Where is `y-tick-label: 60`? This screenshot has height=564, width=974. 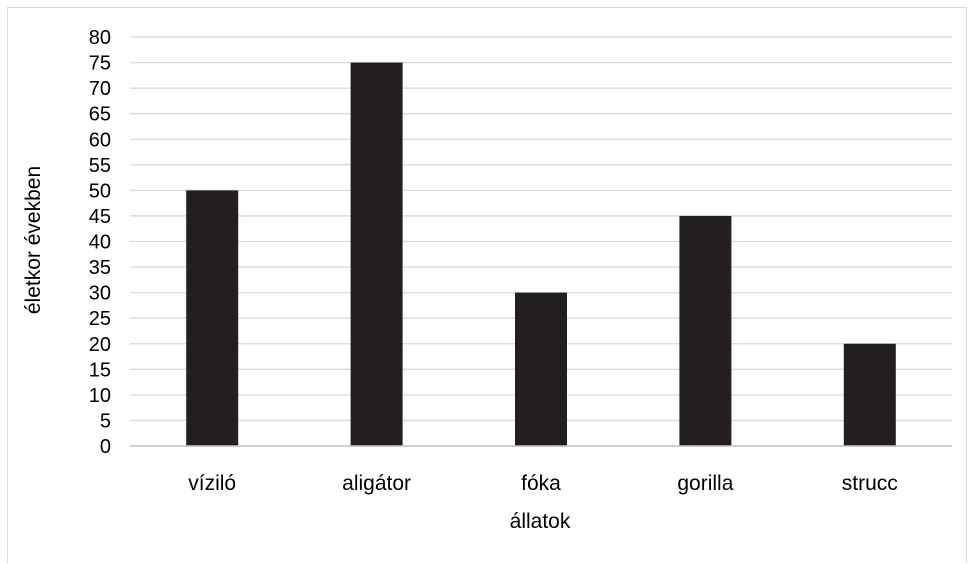 y-tick-label: 60 is located at coordinates (100, 140).